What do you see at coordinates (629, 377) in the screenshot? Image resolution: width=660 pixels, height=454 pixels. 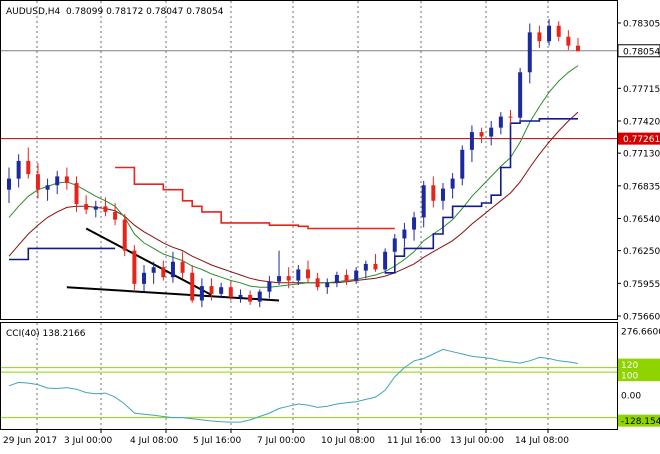 I see `cci-level-100: 100` at bounding box center [629, 377].